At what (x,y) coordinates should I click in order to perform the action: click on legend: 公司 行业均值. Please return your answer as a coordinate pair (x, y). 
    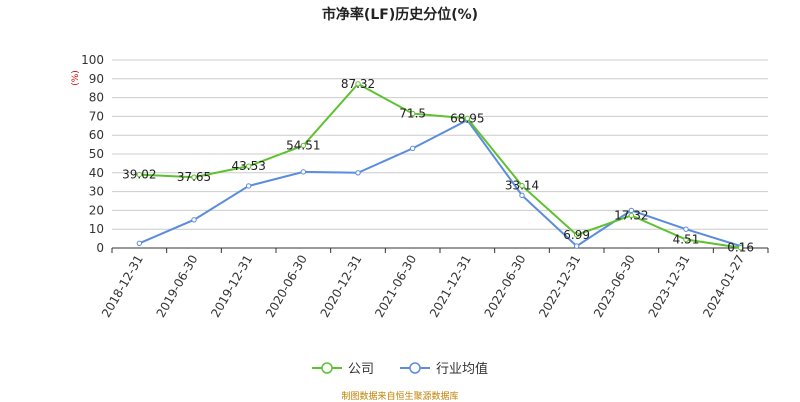
    Looking at the image, I should click on (400, 367).